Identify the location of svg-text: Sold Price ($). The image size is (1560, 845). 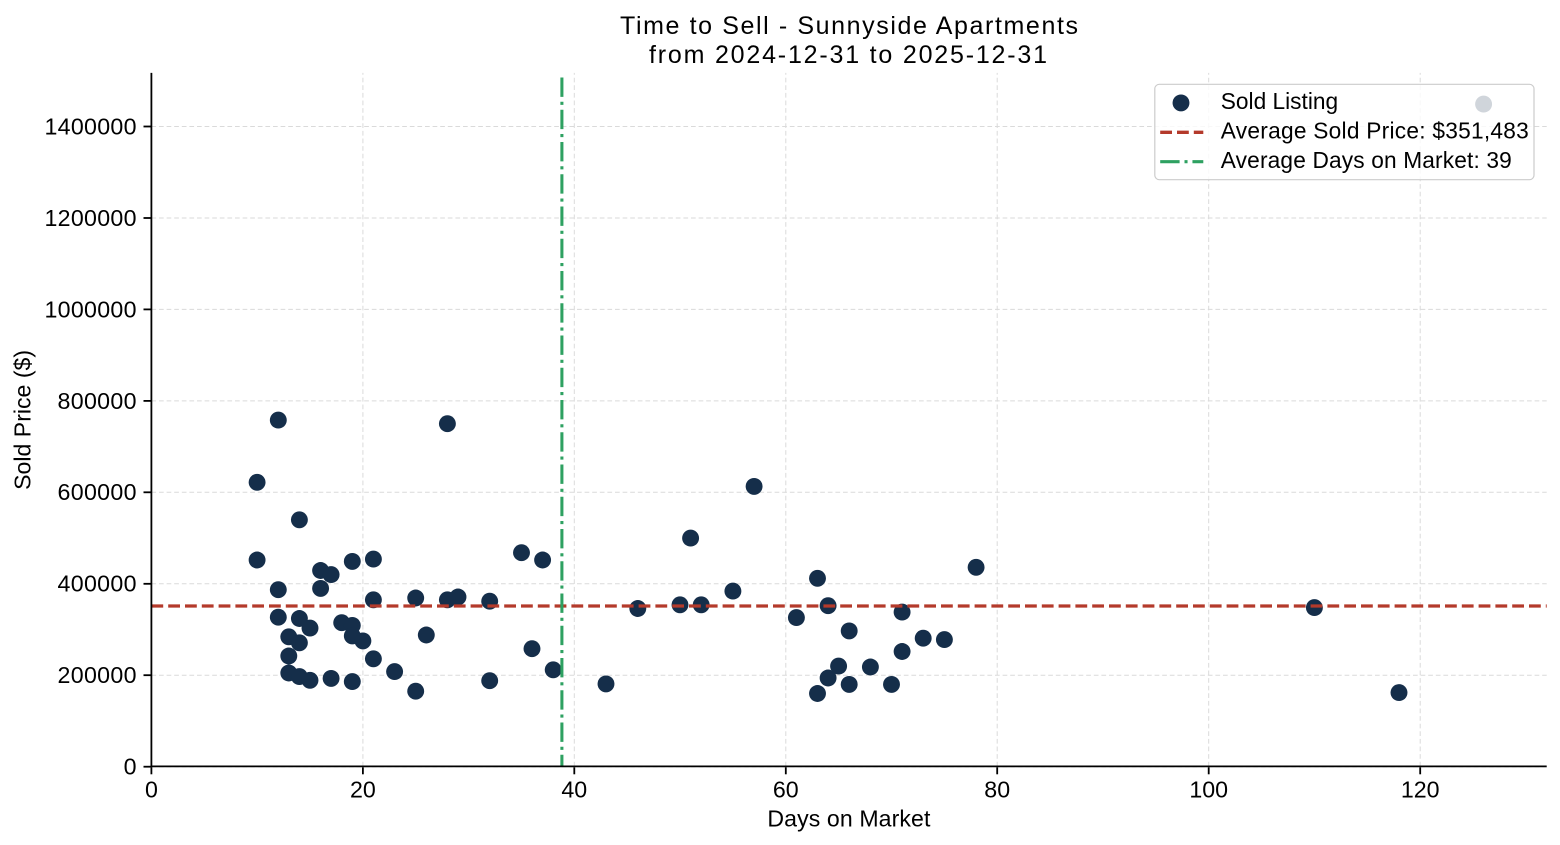
(23, 420).